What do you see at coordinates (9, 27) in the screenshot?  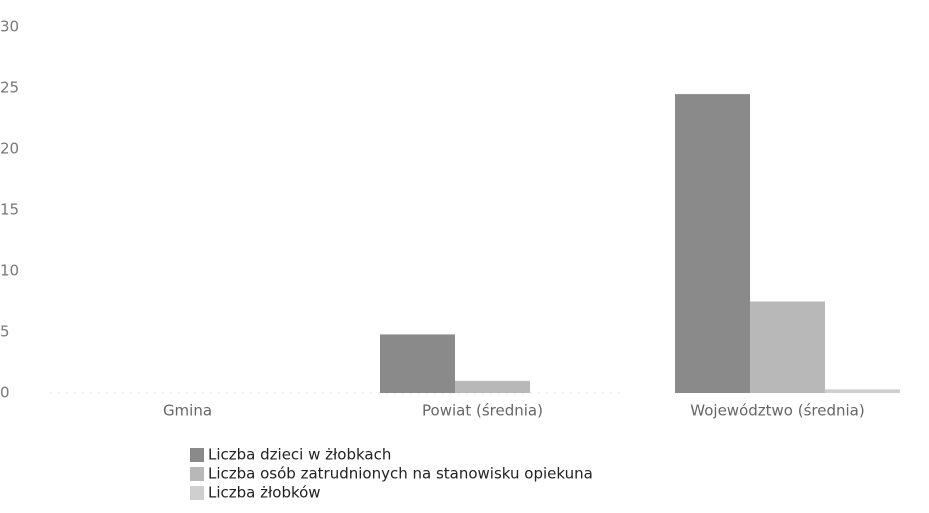 I see `y-tick-label: 30` at bounding box center [9, 27].